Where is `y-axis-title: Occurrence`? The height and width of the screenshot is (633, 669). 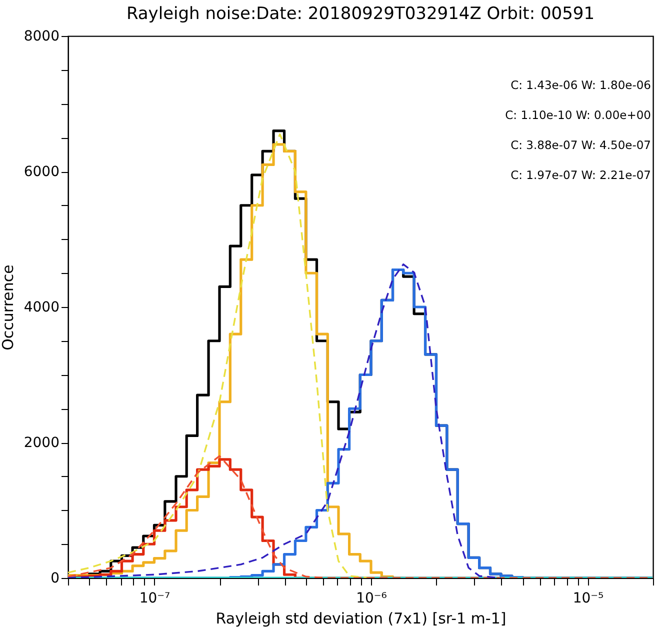 y-axis-title: Occurrence is located at coordinates (8, 307).